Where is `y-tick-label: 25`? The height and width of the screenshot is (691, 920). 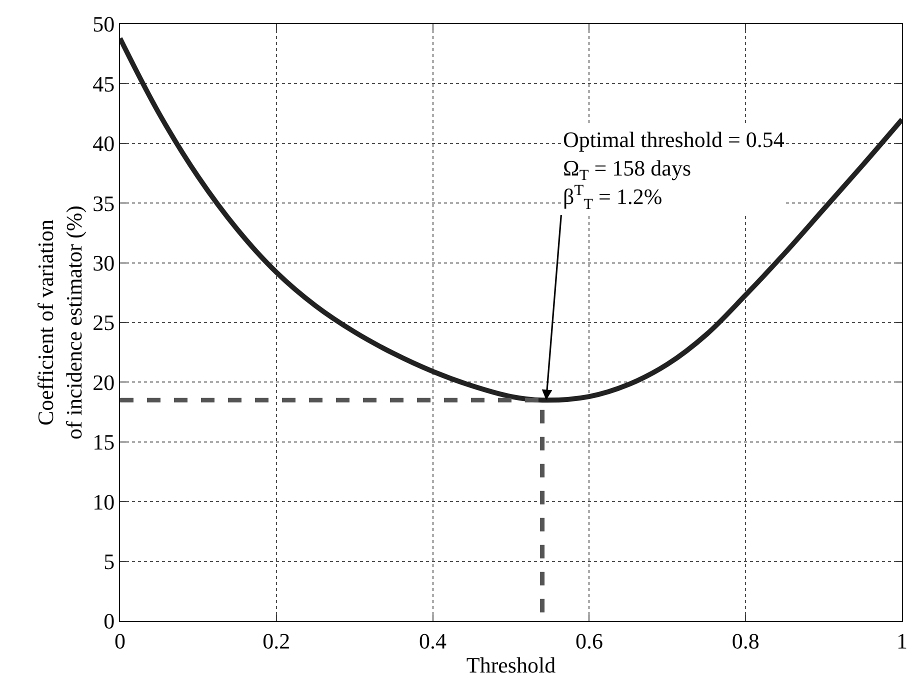
y-tick-label: 25 is located at coordinates (103, 323).